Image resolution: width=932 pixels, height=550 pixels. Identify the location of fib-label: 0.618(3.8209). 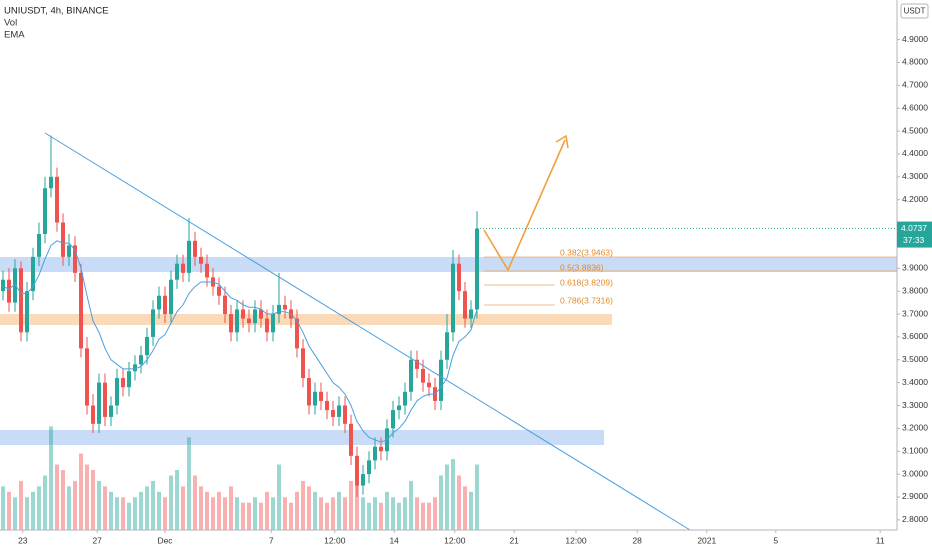
(586, 282).